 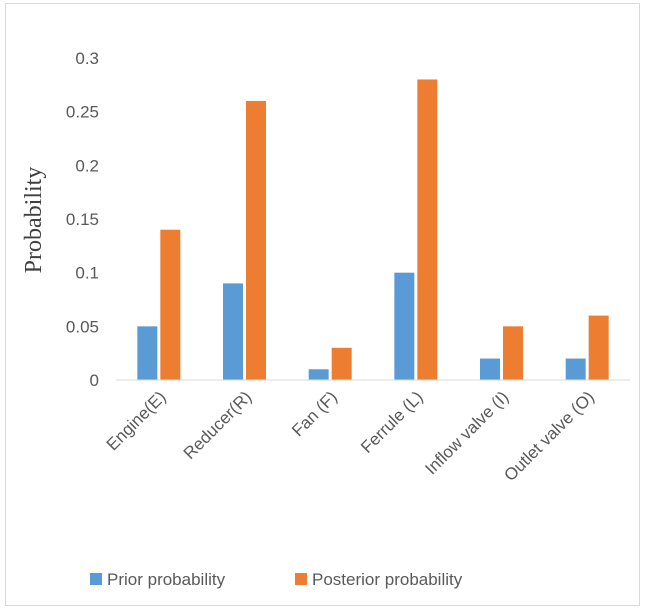 I want to click on legend-swatch-prior, so click(x=96, y=579).